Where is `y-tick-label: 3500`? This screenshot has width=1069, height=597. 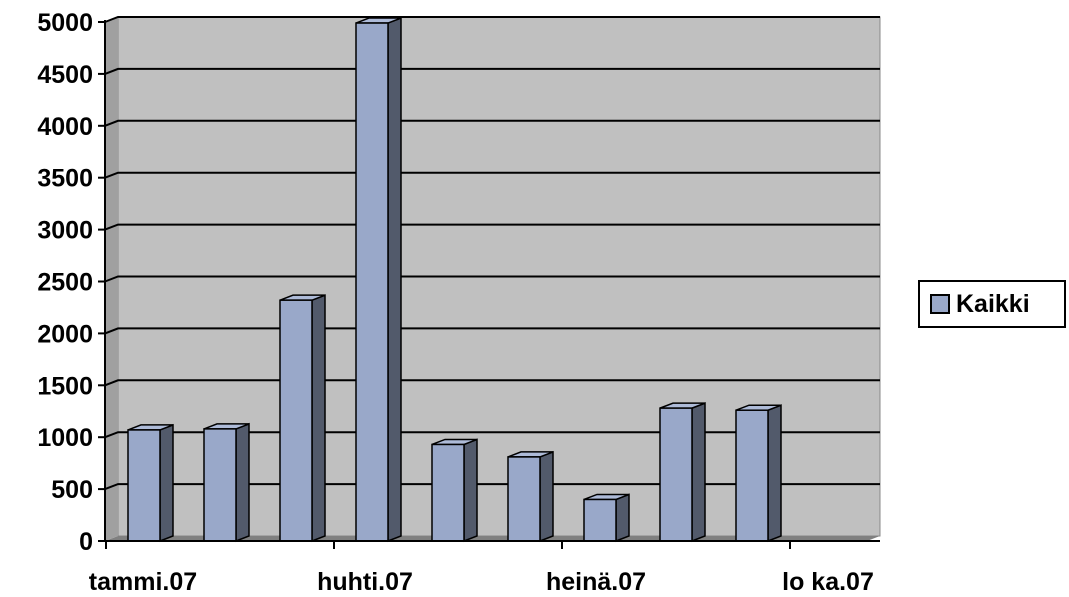
y-tick-label: 3500 is located at coordinates (65, 179).